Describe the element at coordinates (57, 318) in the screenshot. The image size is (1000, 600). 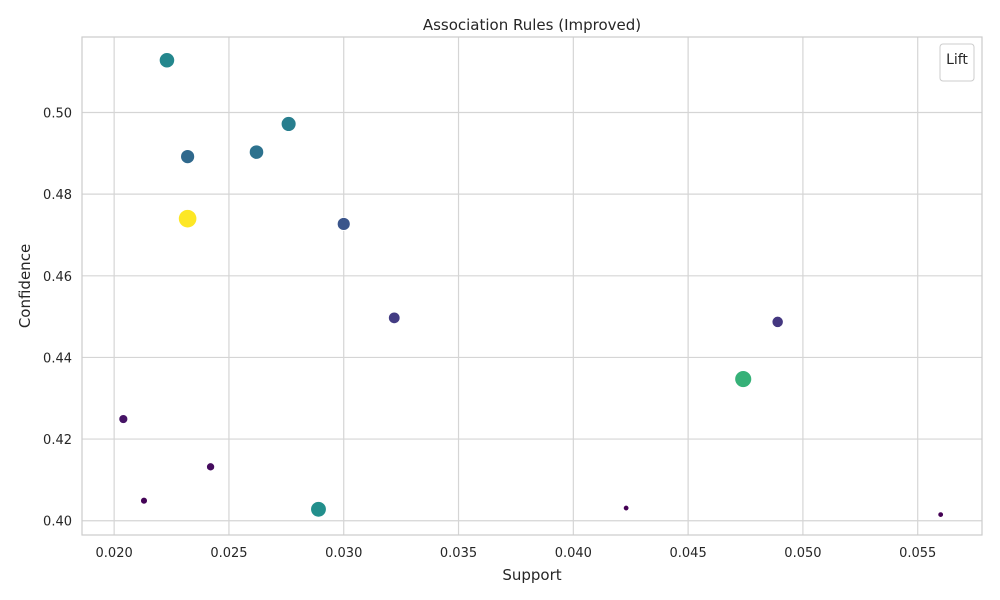
I see `y-tick-labels: 0.40 0.42 0.44 0.46 0.48 0.50` at that location.